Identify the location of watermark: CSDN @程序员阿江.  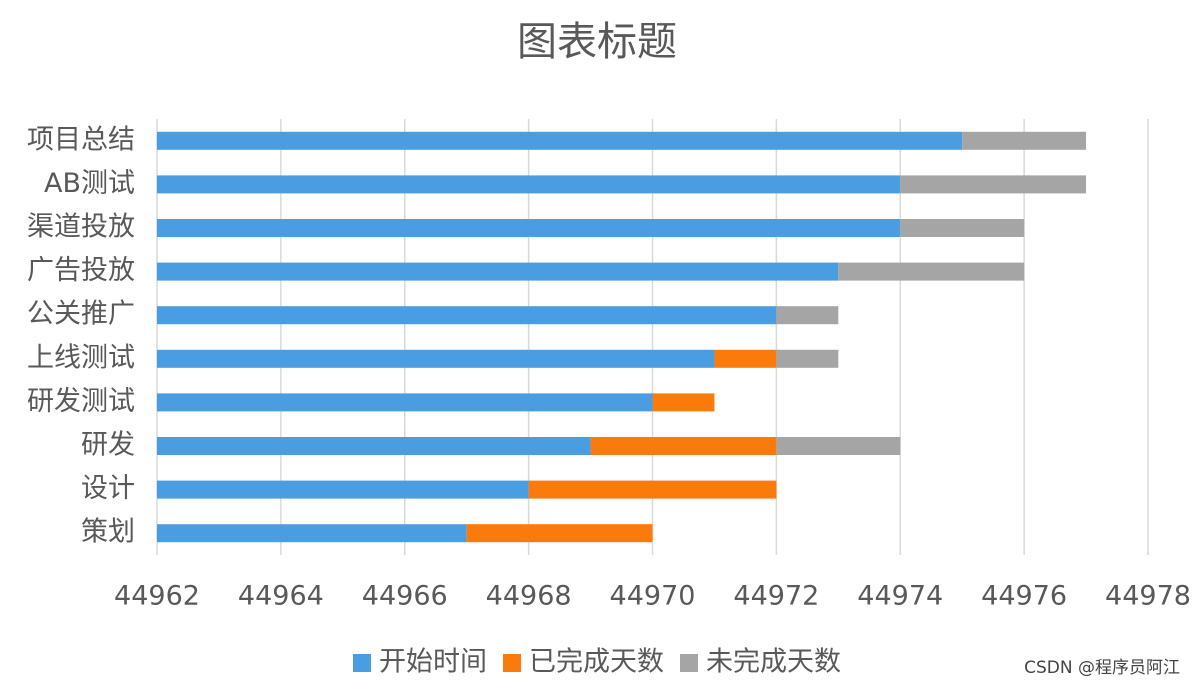
(1102, 668).